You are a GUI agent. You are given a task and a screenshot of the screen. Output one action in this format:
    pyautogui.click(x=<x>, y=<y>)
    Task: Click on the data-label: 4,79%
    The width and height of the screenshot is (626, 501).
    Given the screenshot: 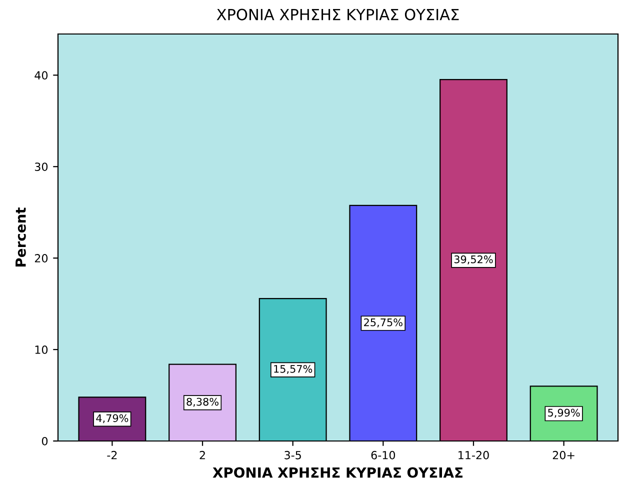 What is the action you would take?
    pyautogui.click(x=112, y=419)
    